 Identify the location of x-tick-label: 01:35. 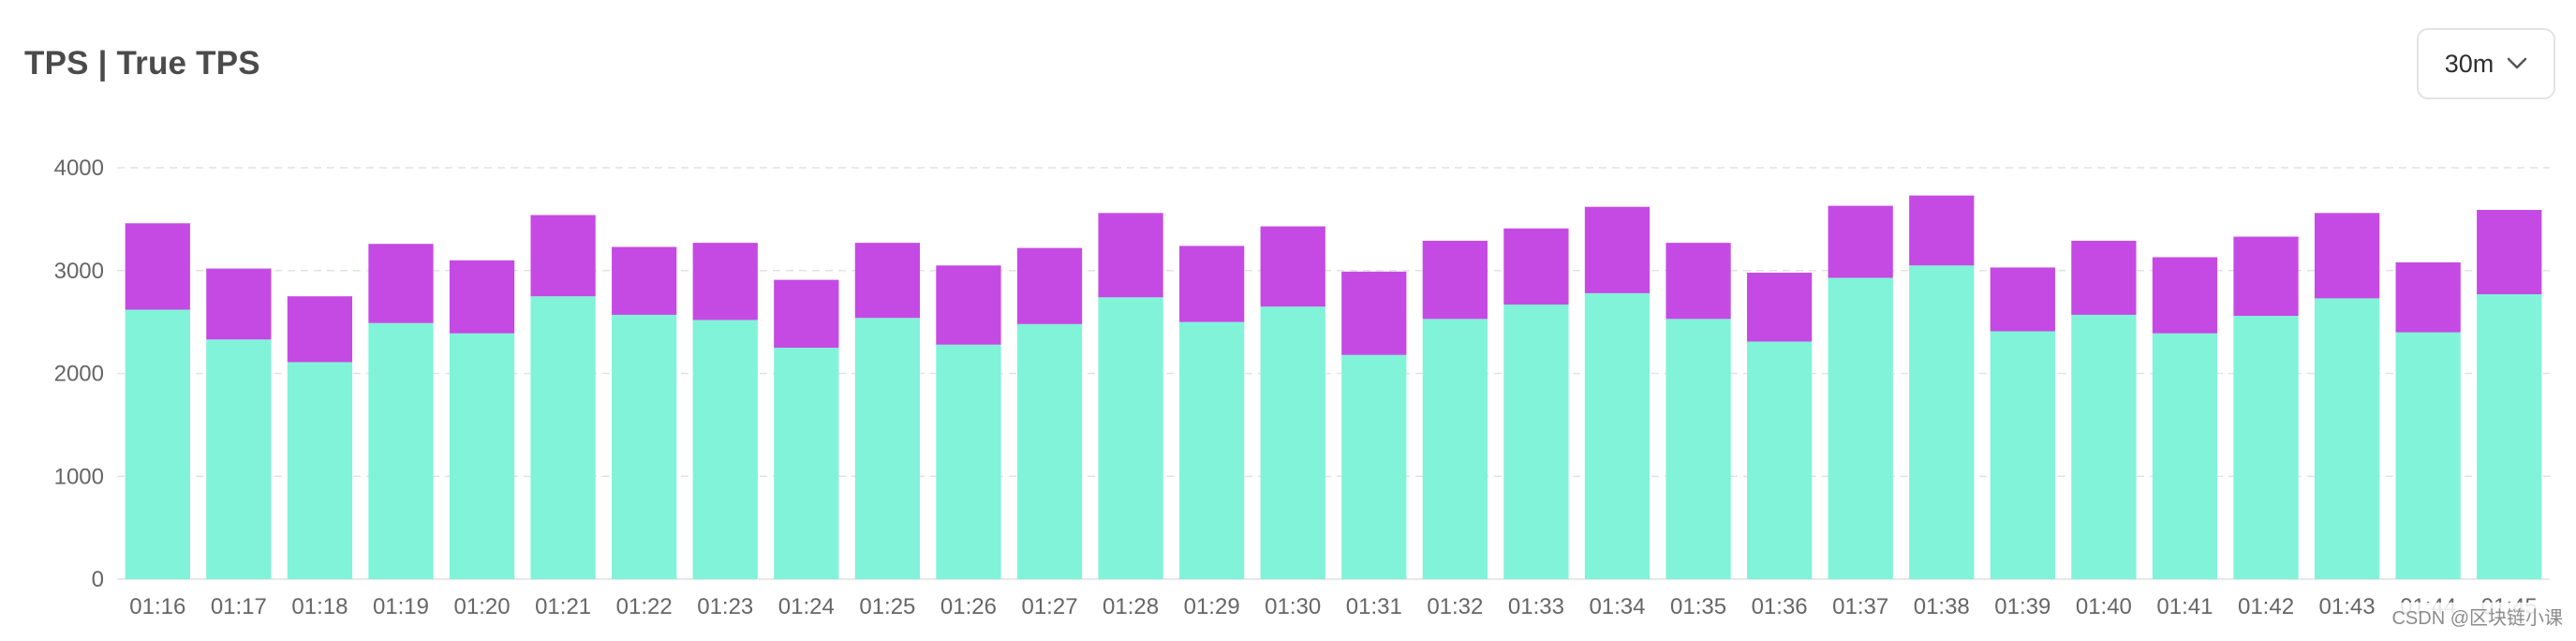
(1698, 606).